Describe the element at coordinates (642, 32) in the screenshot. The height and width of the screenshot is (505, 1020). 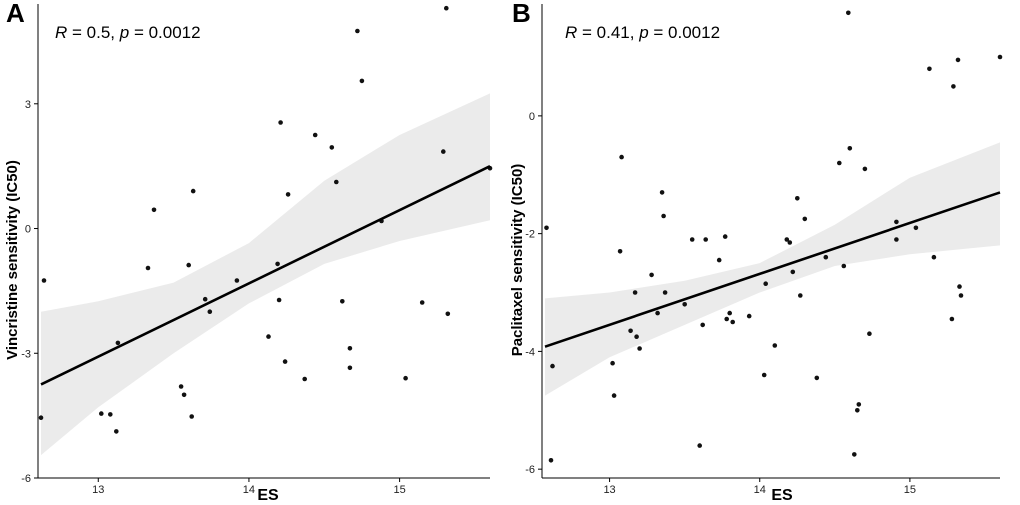
I see `panel-b-correlation-stat: R = 0.41, p = 0.0012` at that location.